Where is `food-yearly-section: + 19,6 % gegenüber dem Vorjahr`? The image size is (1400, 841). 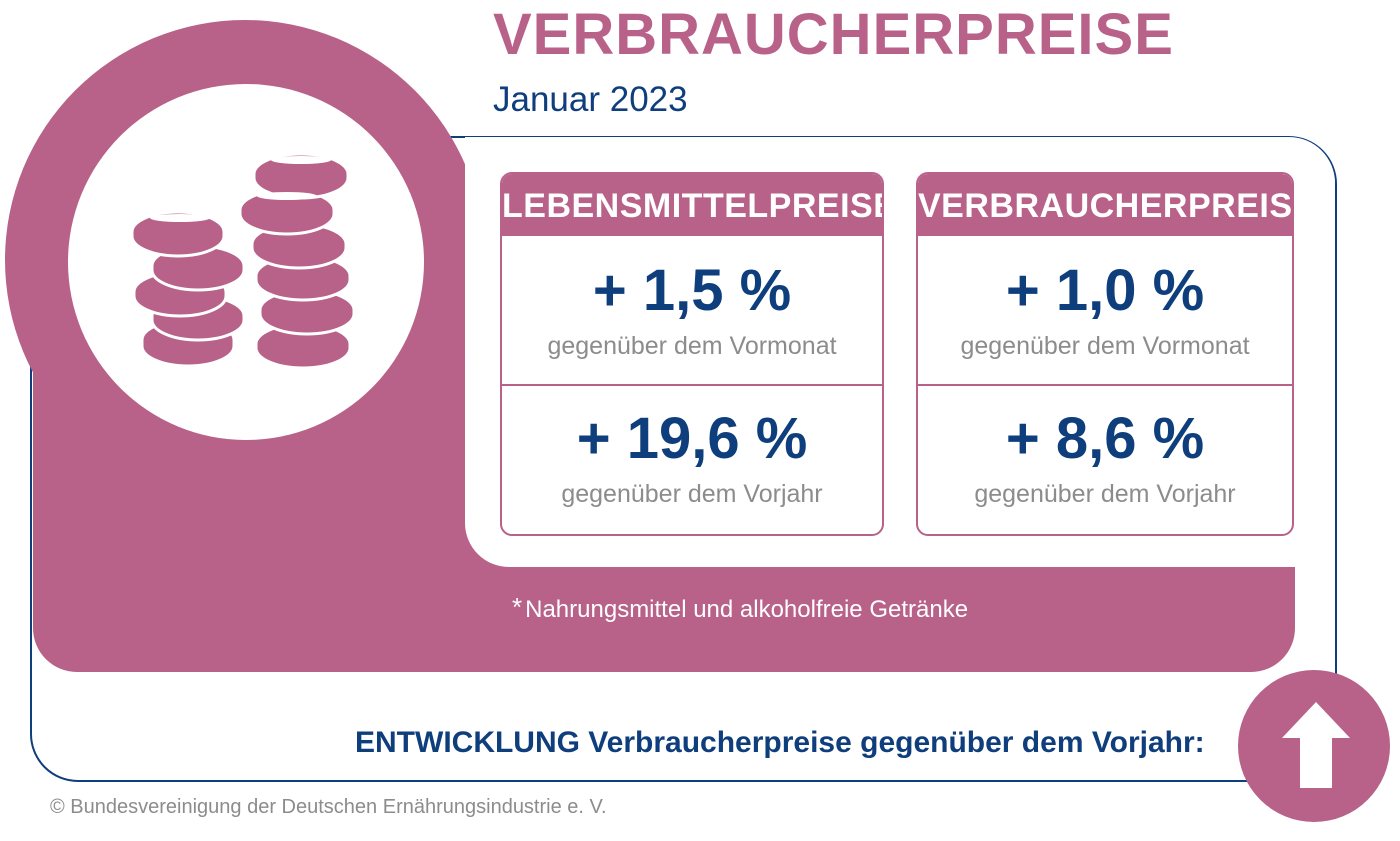
food-yearly-section: + 19,6 % gegenüber dem Vorjahr is located at coordinates (692, 460).